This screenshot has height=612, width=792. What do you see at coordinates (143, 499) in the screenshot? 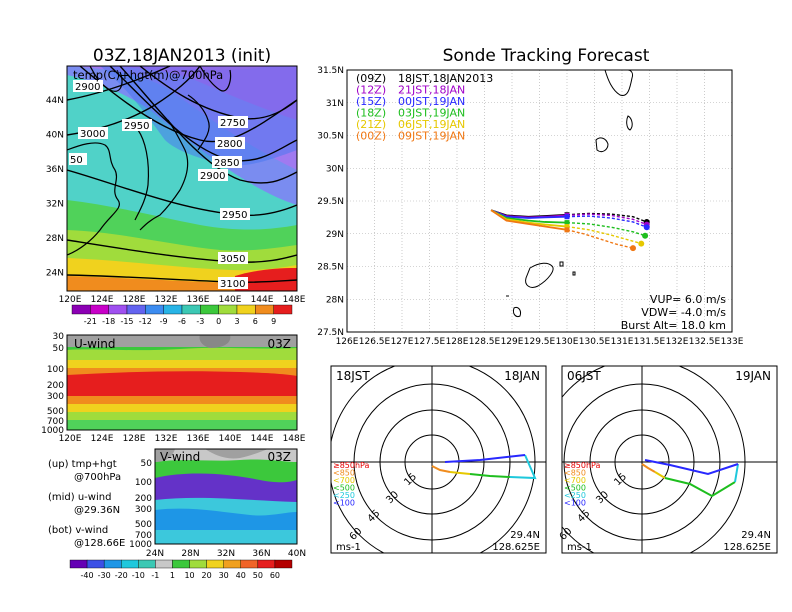
I see `pressure-tick-label: 200` at bounding box center [143, 499].